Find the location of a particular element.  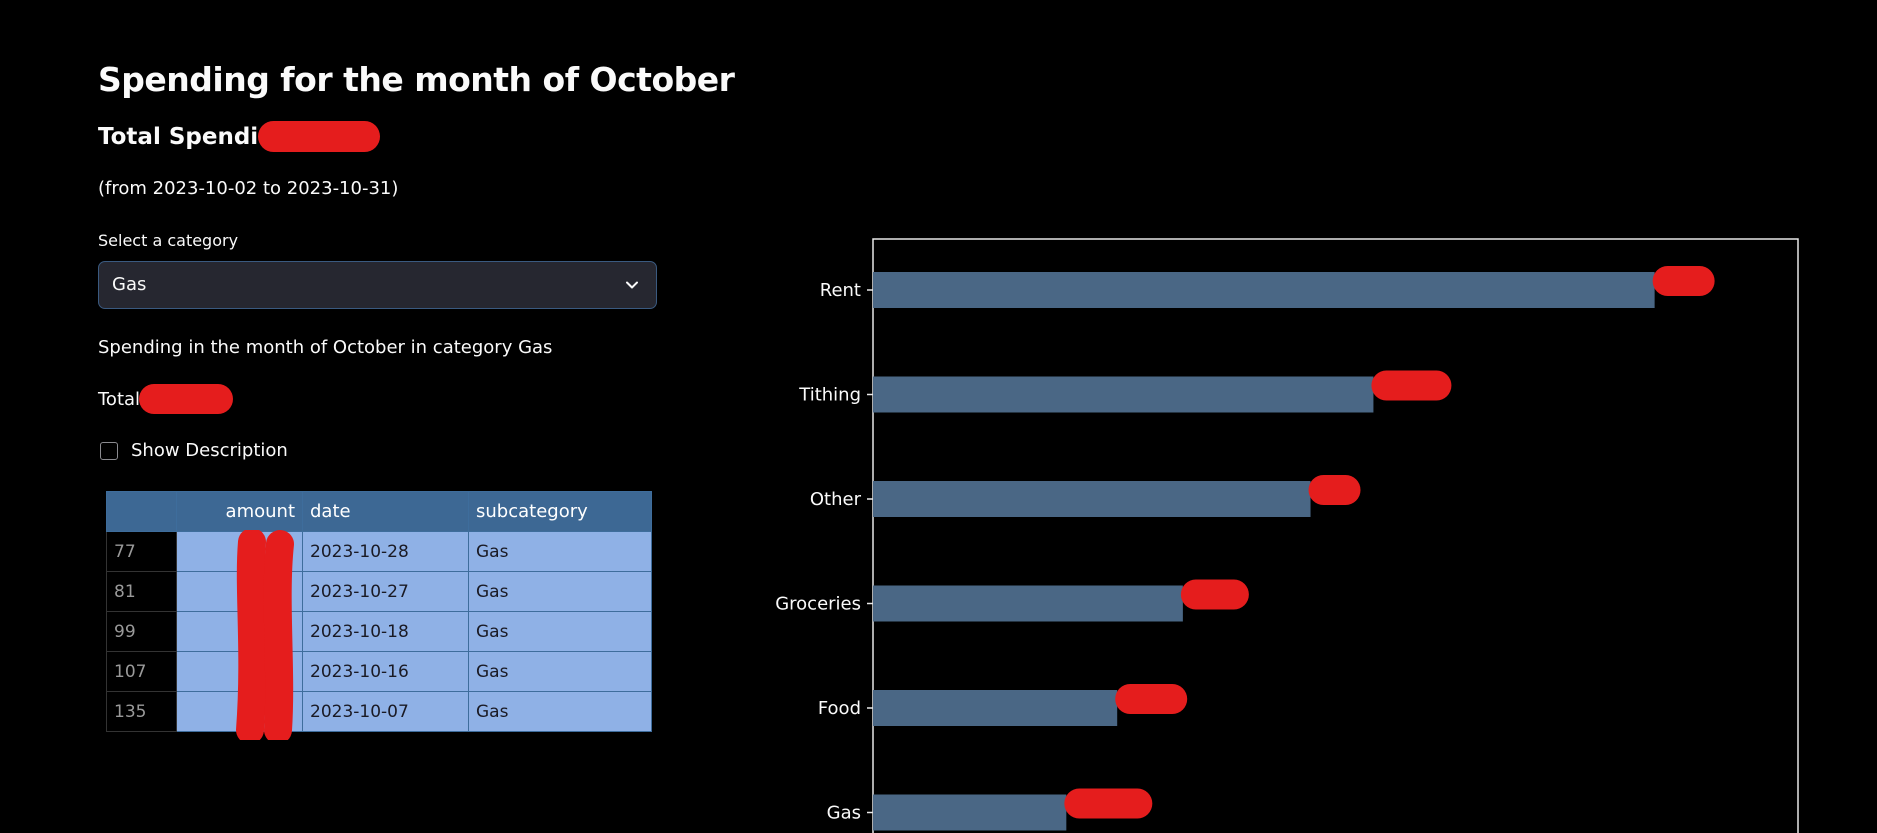

redacted-amount-column is located at coordinates (265, 635).